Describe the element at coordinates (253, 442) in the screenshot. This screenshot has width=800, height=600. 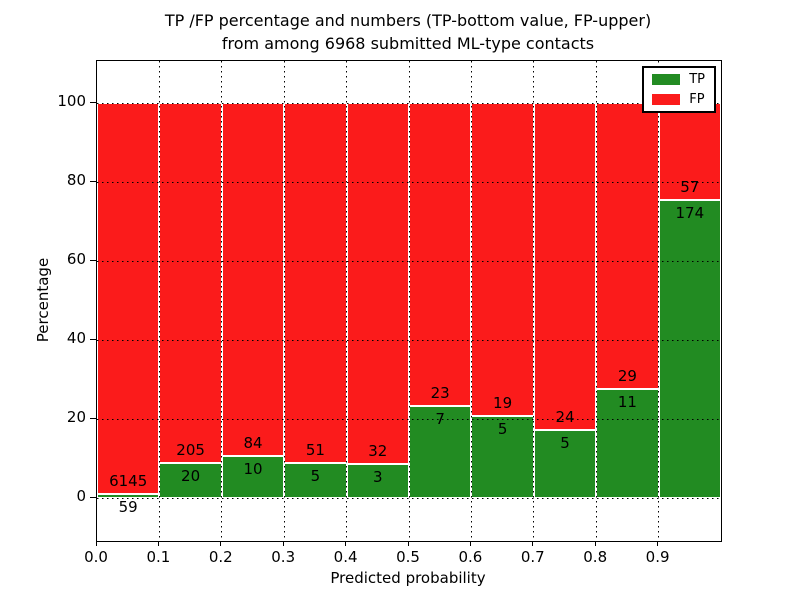
I see `fp-count-label: 84` at that location.